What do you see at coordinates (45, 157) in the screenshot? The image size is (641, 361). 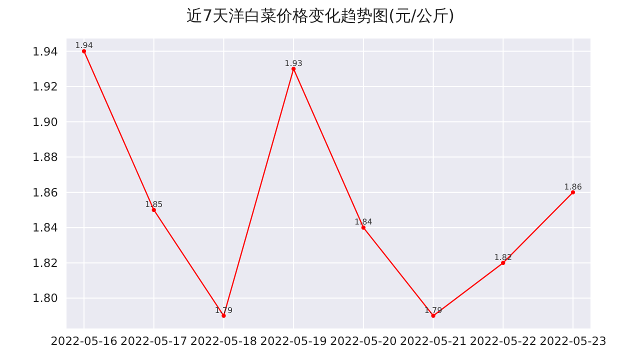 I see `y-tick-label: 1.88` at bounding box center [45, 157].